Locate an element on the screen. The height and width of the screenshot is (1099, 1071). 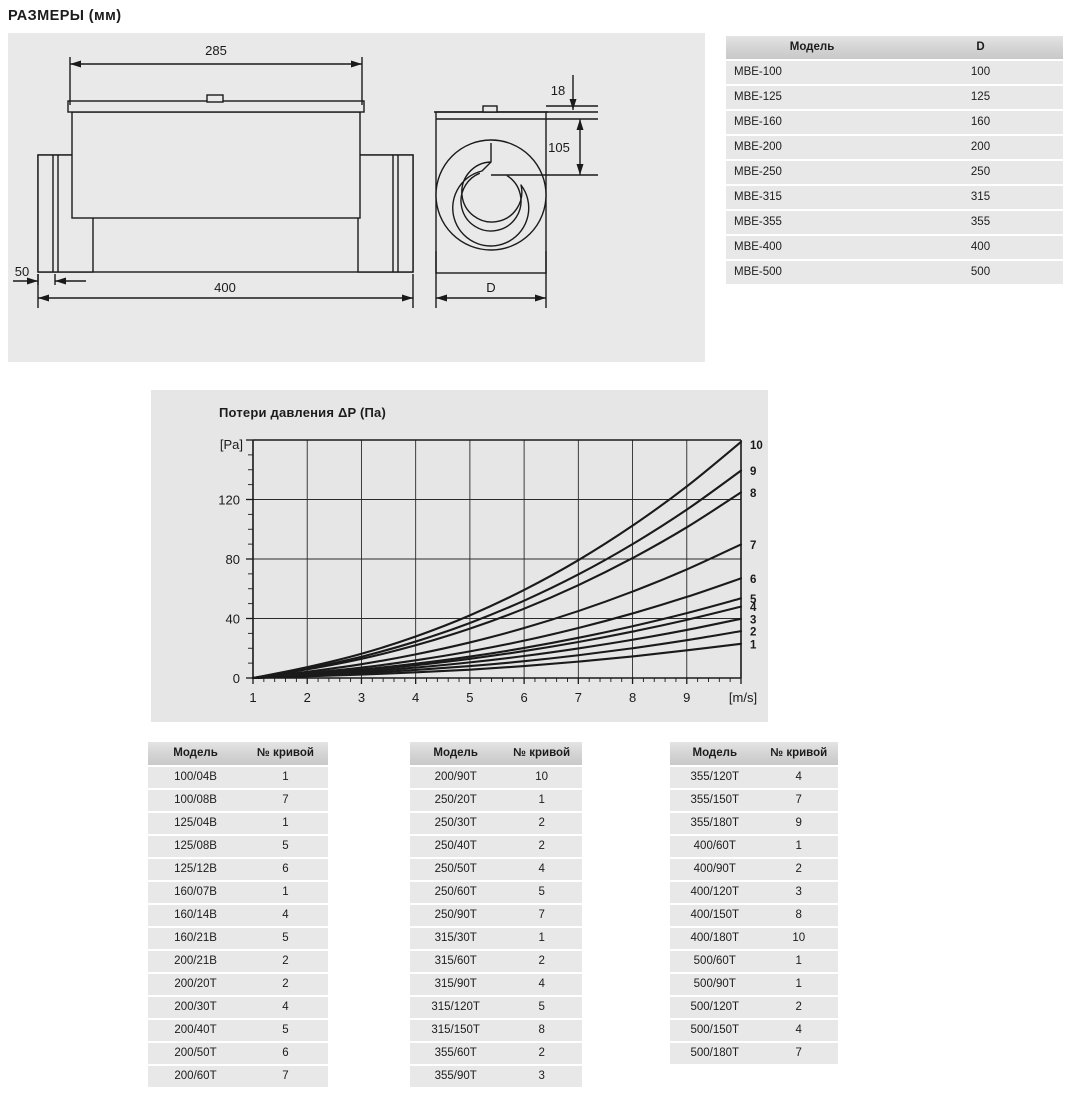
table-row: 400/150Т 8 is located at coordinates (754, 916).